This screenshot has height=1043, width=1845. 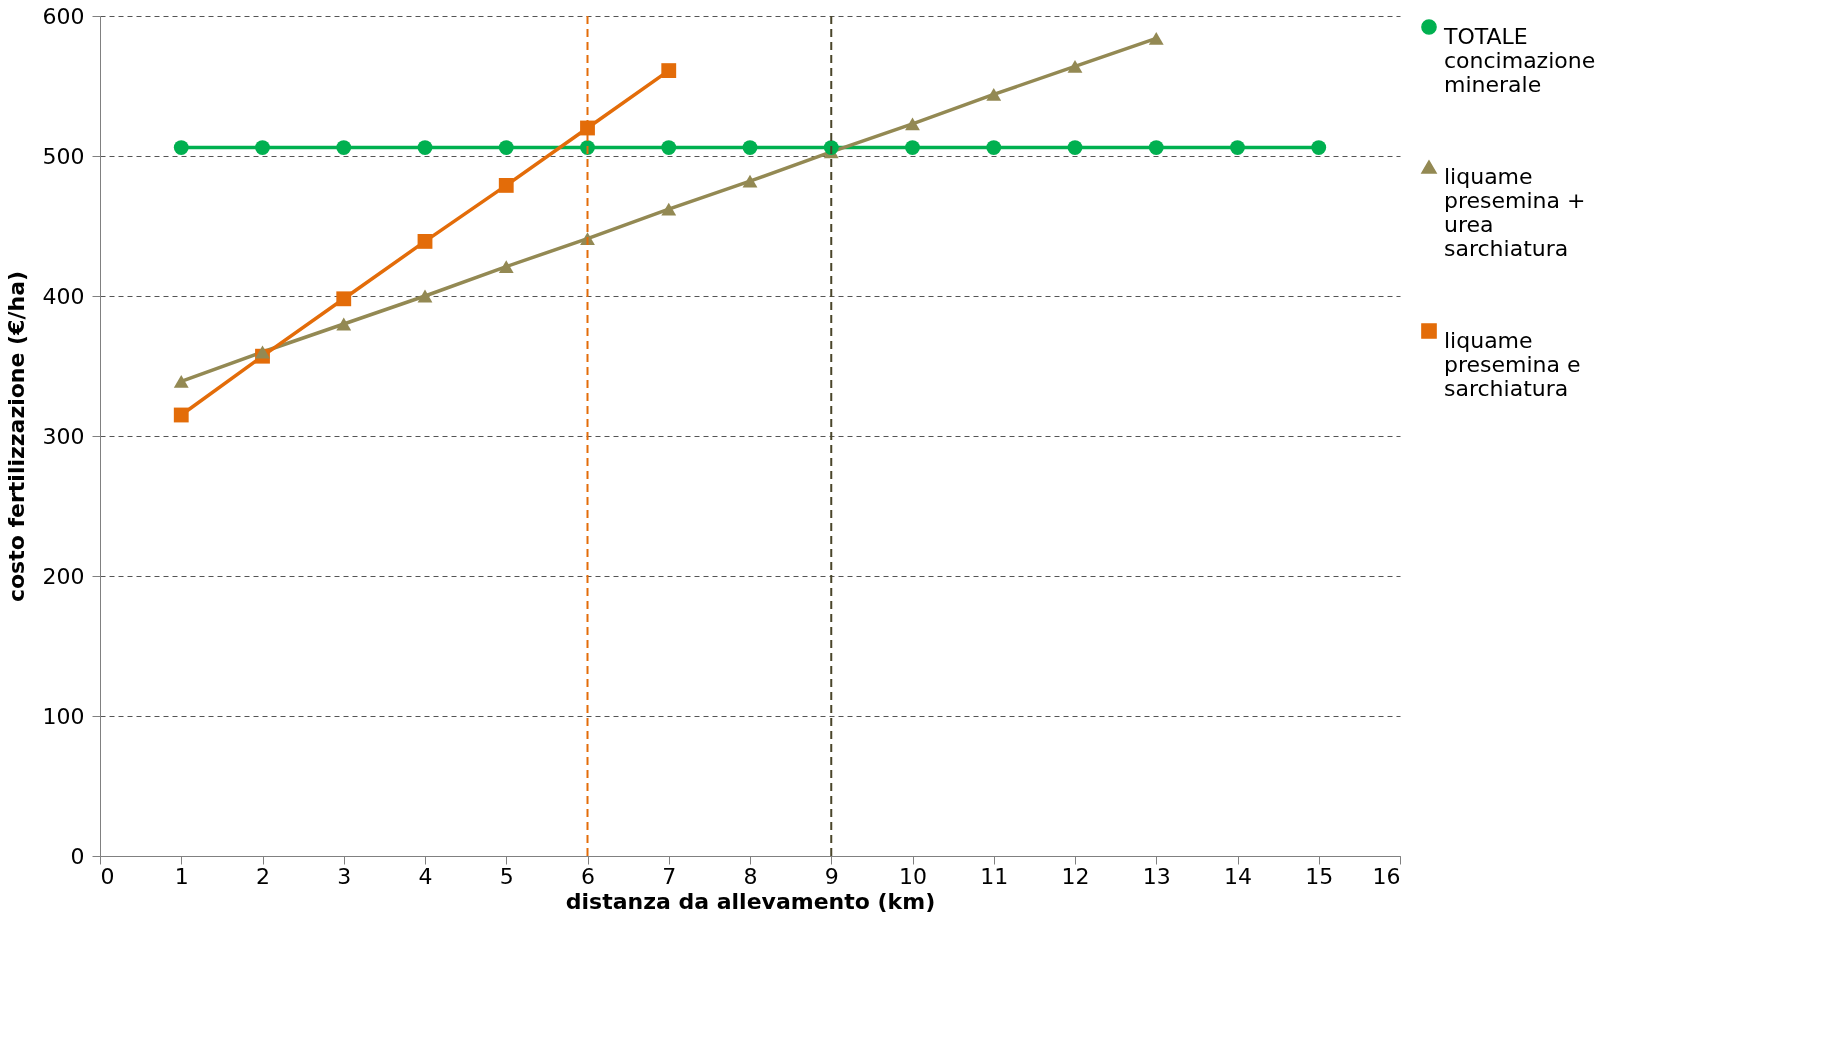 What do you see at coordinates (750, 901) in the screenshot?
I see `x-axis-title: distanza da allevamento (km)` at bounding box center [750, 901].